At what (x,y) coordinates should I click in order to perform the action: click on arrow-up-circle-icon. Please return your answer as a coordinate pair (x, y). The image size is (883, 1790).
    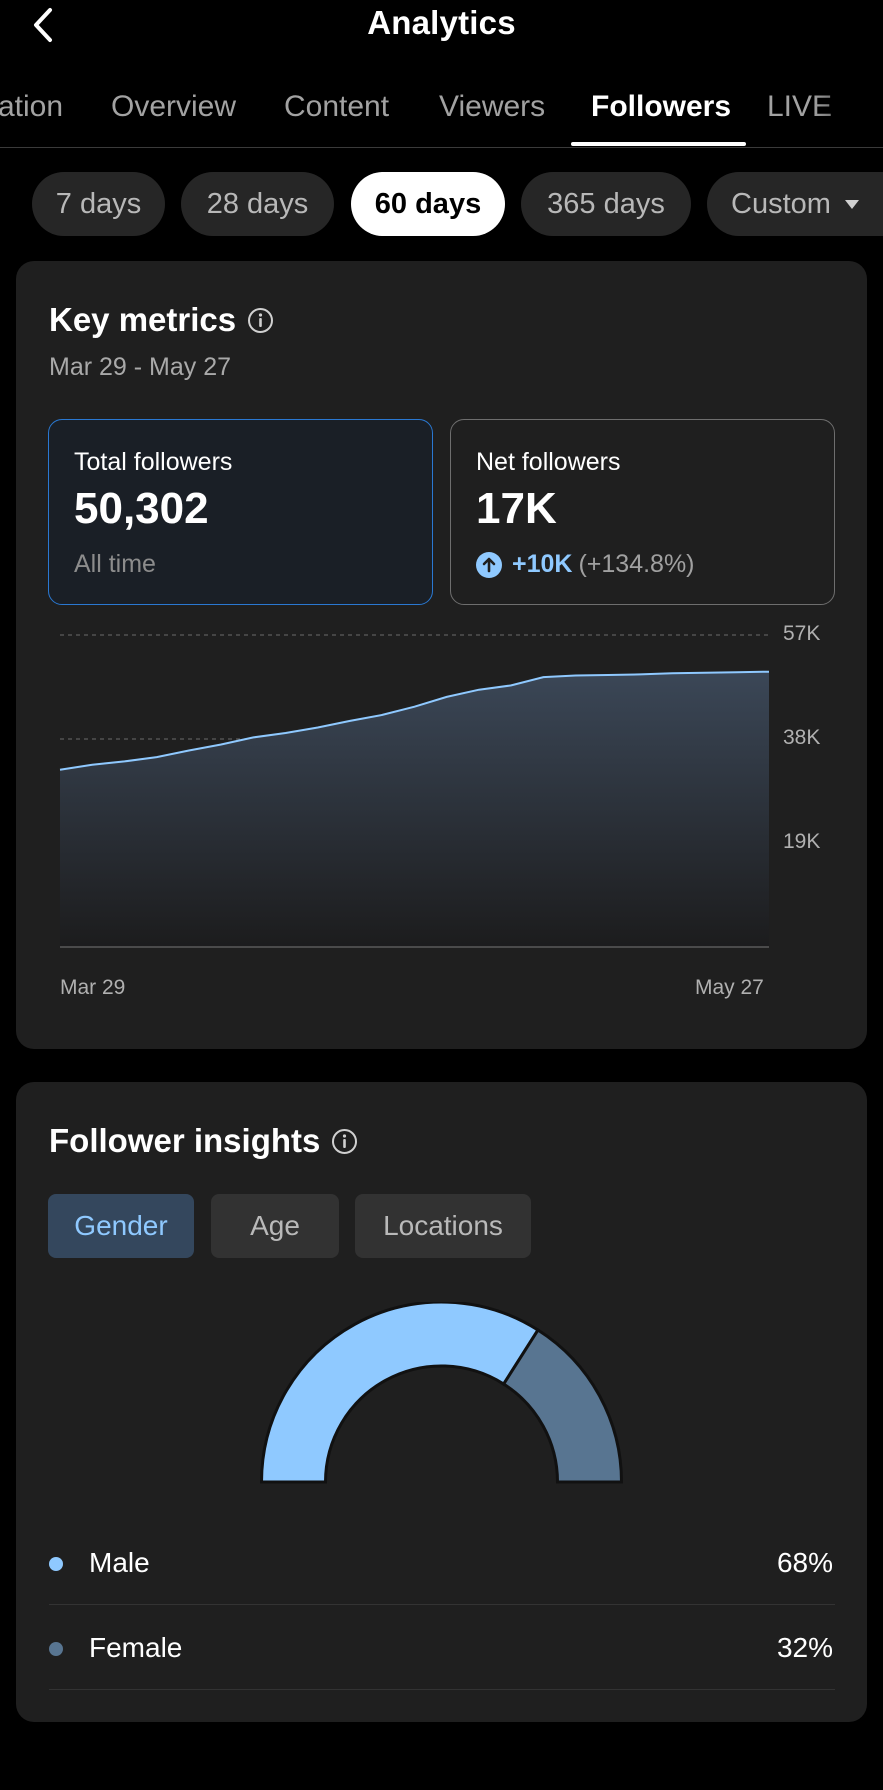
    Looking at the image, I should click on (489, 564).